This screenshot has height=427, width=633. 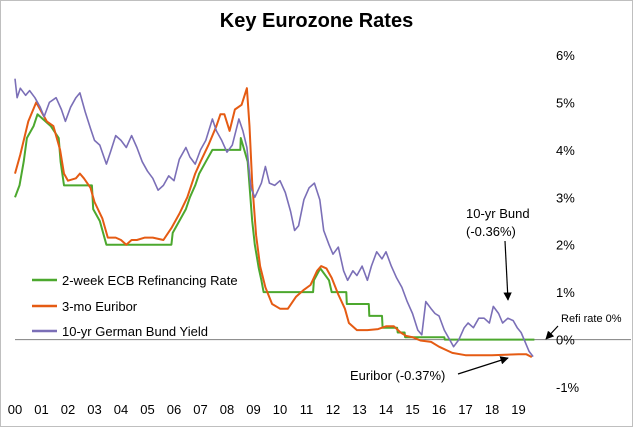 What do you see at coordinates (498, 213) in the screenshot?
I see `annotation-bund-label: 10-yr Bund` at bounding box center [498, 213].